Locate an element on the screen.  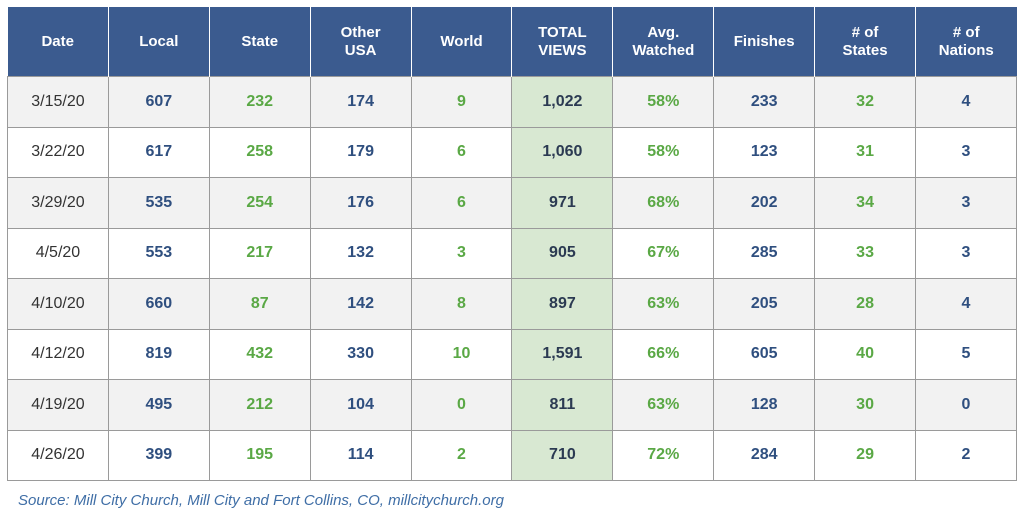
table-cell: 1,022 is located at coordinates (562, 102).